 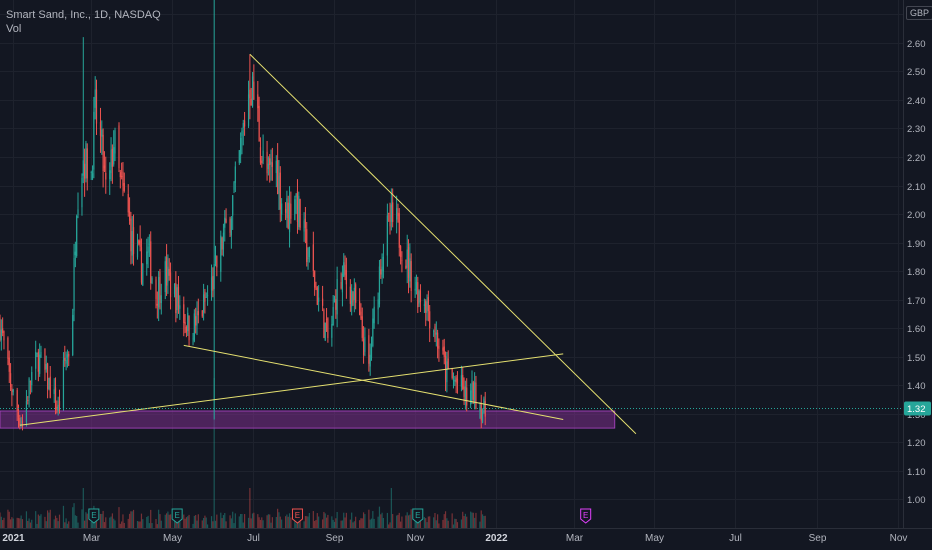 What do you see at coordinates (919, 13) in the screenshot?
I see `currency-badge: GBP` at bounding box center [919, 13].